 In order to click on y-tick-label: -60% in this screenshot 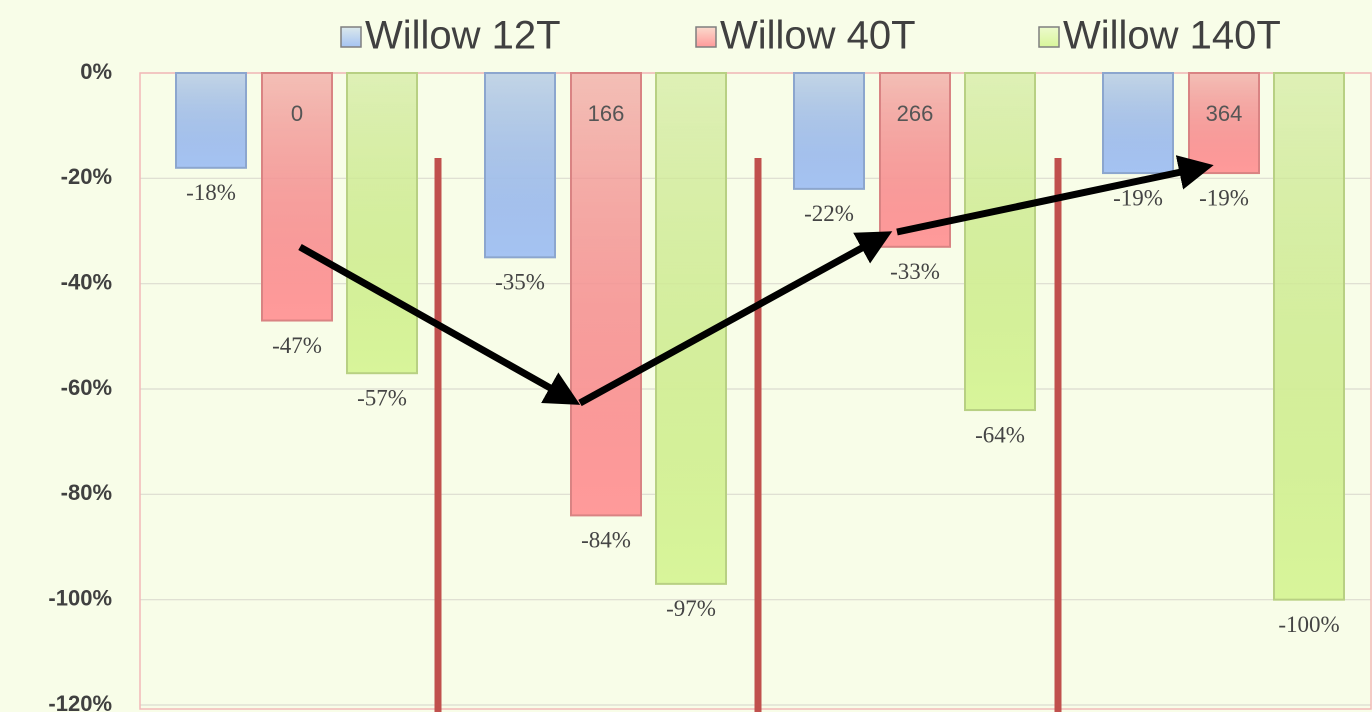, I will do `click(86, 387)`.